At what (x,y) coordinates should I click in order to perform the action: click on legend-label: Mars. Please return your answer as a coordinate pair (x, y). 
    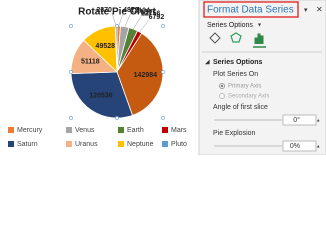
    Looking at the image, I should click on (179, 130).